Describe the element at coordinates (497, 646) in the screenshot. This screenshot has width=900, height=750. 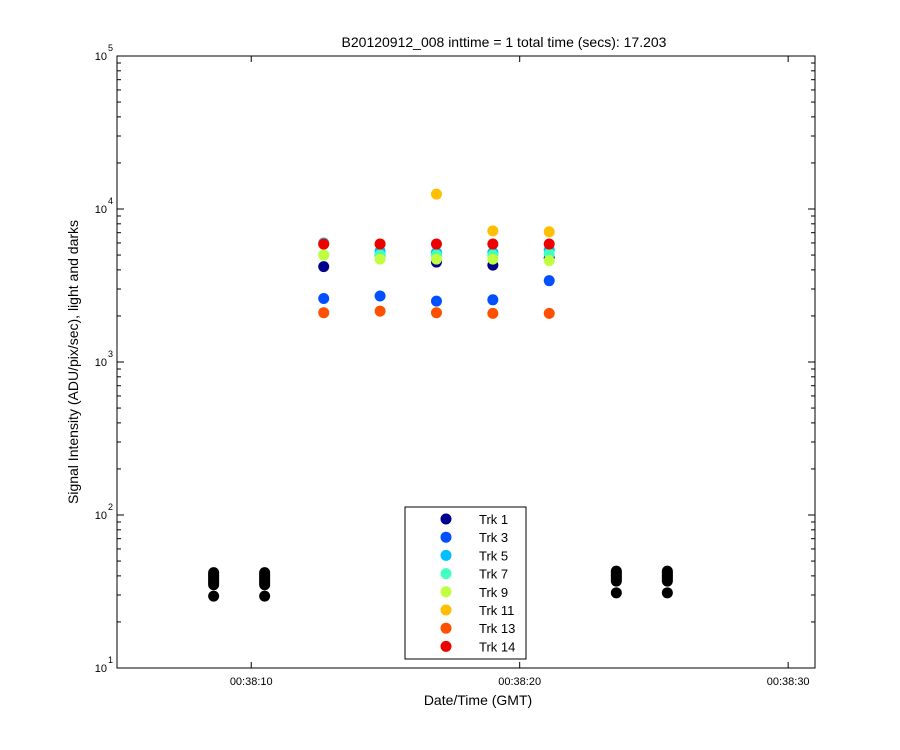
I see `legend-label: Trk 14` at that location.